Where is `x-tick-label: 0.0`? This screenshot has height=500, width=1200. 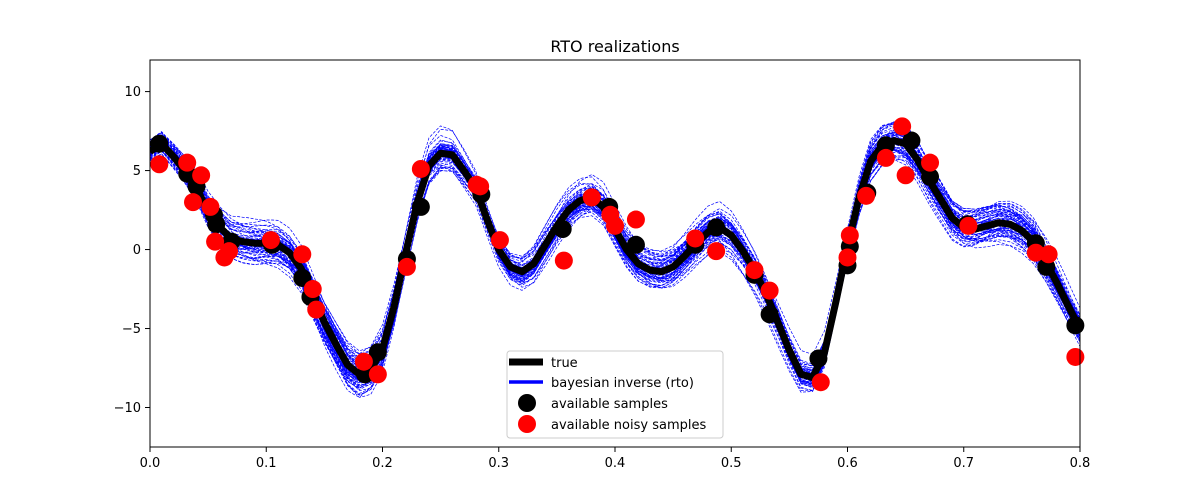 x-tick-label: 0.0 is located at coordinates (150, 463).